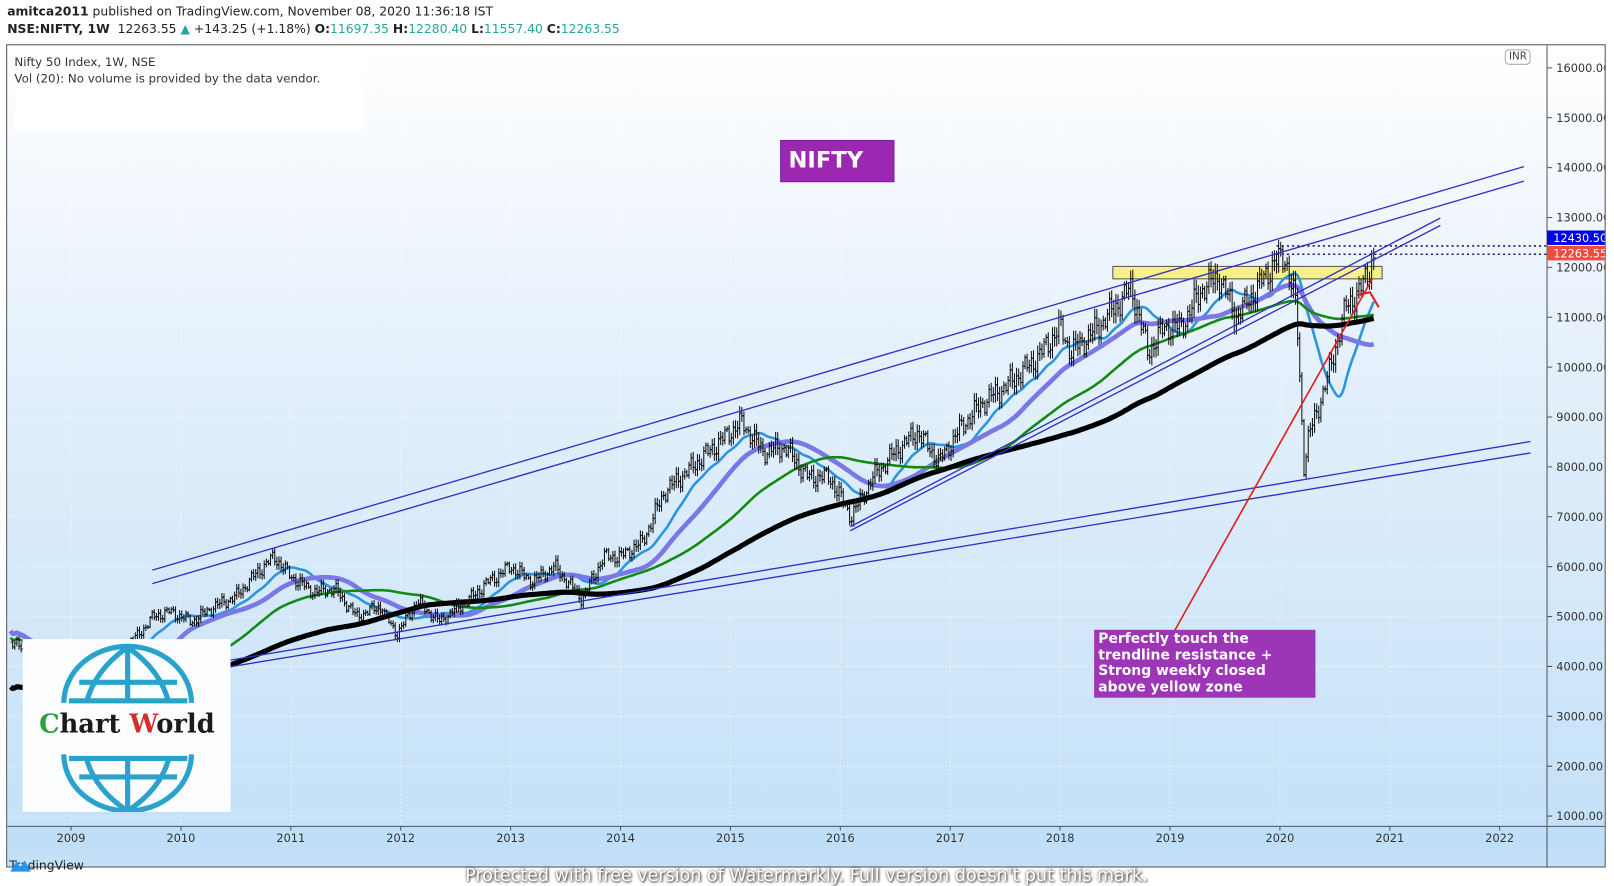 Image resolution: width=1614 pixels, height=886 pixels. Describe the element at coordinates (71, 838) in the screenshot. I see `x-tick-label: 2009` at that location.